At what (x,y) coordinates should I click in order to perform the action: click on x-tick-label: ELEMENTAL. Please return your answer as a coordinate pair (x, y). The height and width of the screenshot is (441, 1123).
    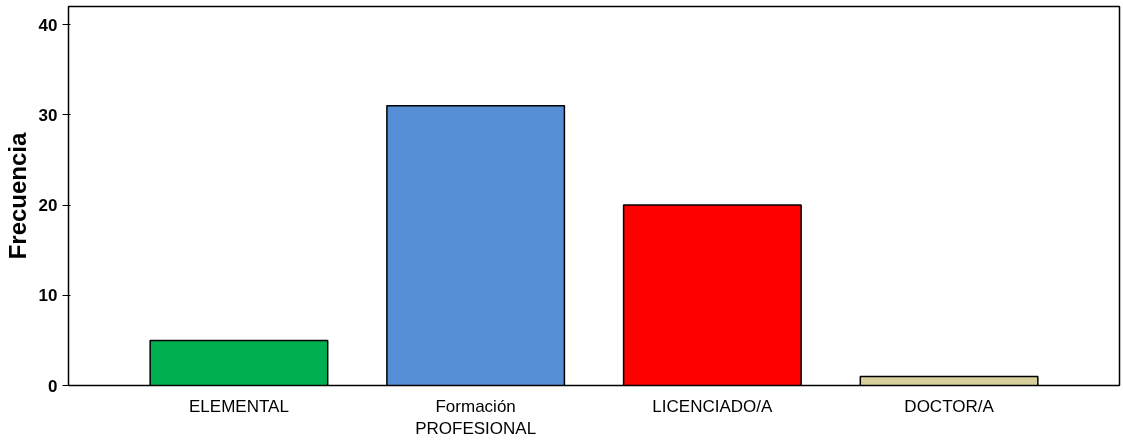
    Looking at the image, I should click on (239, 406).